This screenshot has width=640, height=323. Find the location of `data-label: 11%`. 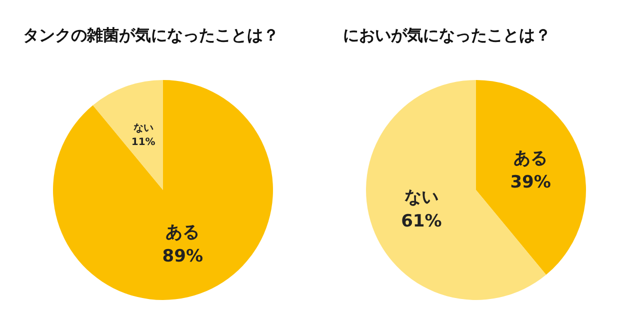

data-label: 11% is located at coordinates (143, 142).